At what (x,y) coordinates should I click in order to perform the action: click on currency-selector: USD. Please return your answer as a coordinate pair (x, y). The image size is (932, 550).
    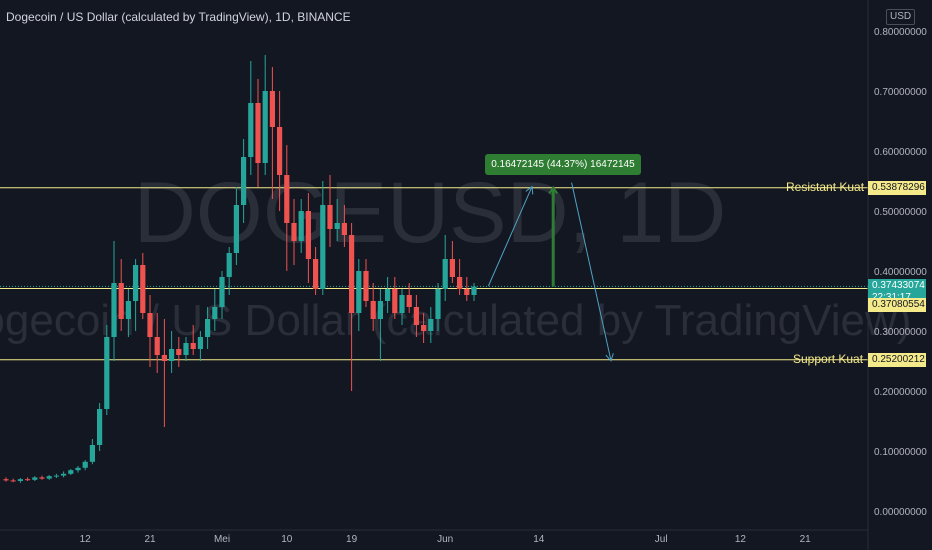
    Looking at the image, I should click on (901, 17).